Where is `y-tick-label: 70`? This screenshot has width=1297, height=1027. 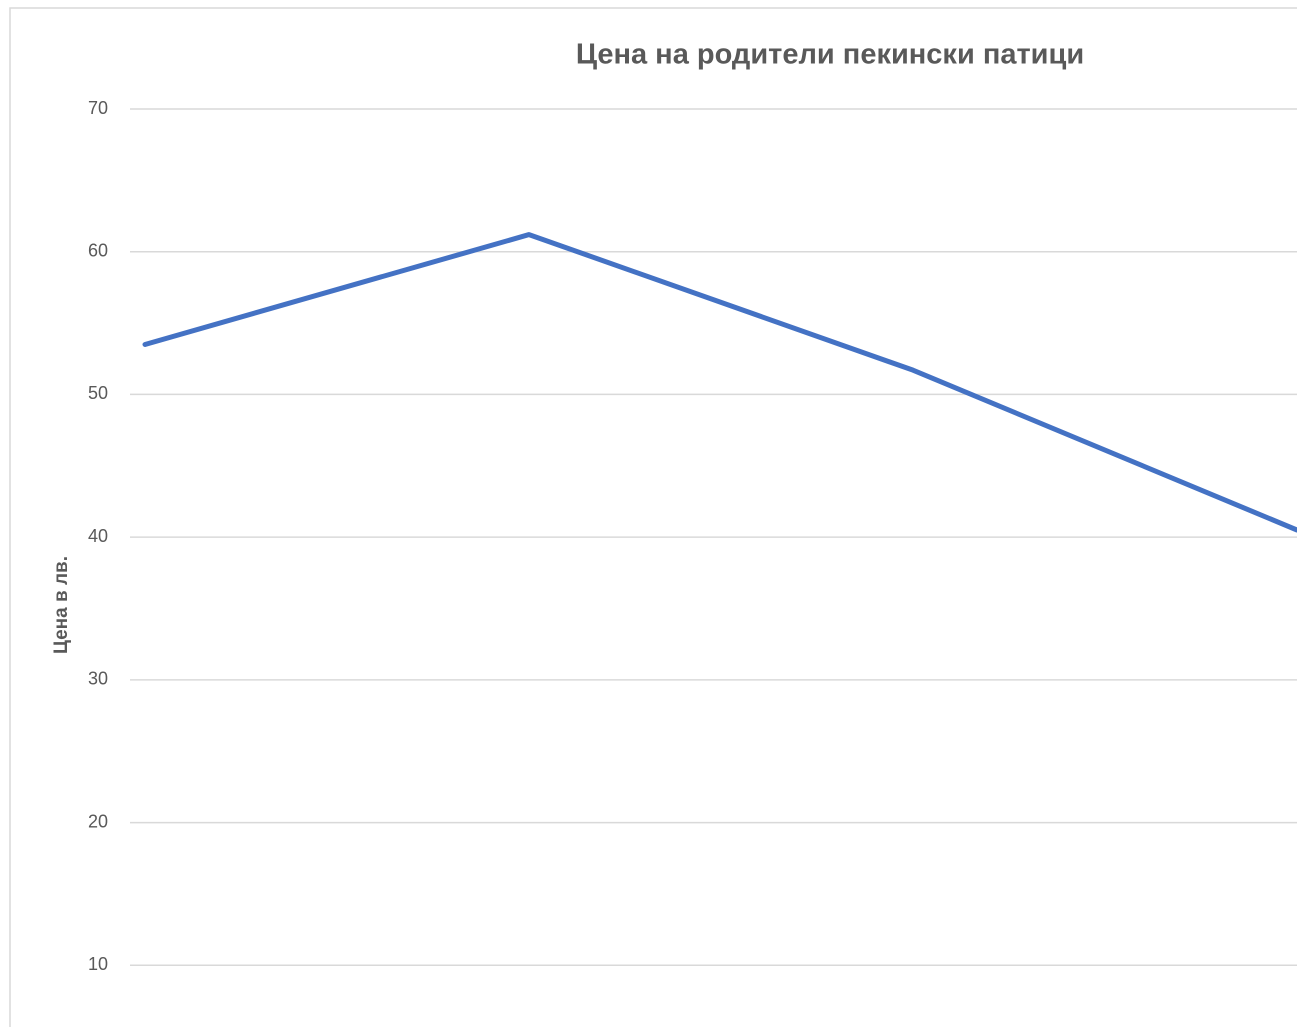
y-tick-label: 70 is located at coordinates (98, 108).